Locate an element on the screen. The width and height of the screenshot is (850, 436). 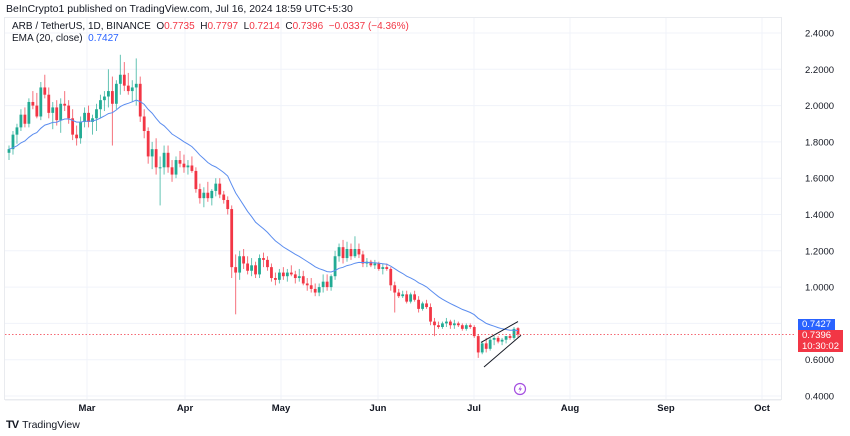
ema-label: EMA (20, close) is located at coordinates (47, 38).